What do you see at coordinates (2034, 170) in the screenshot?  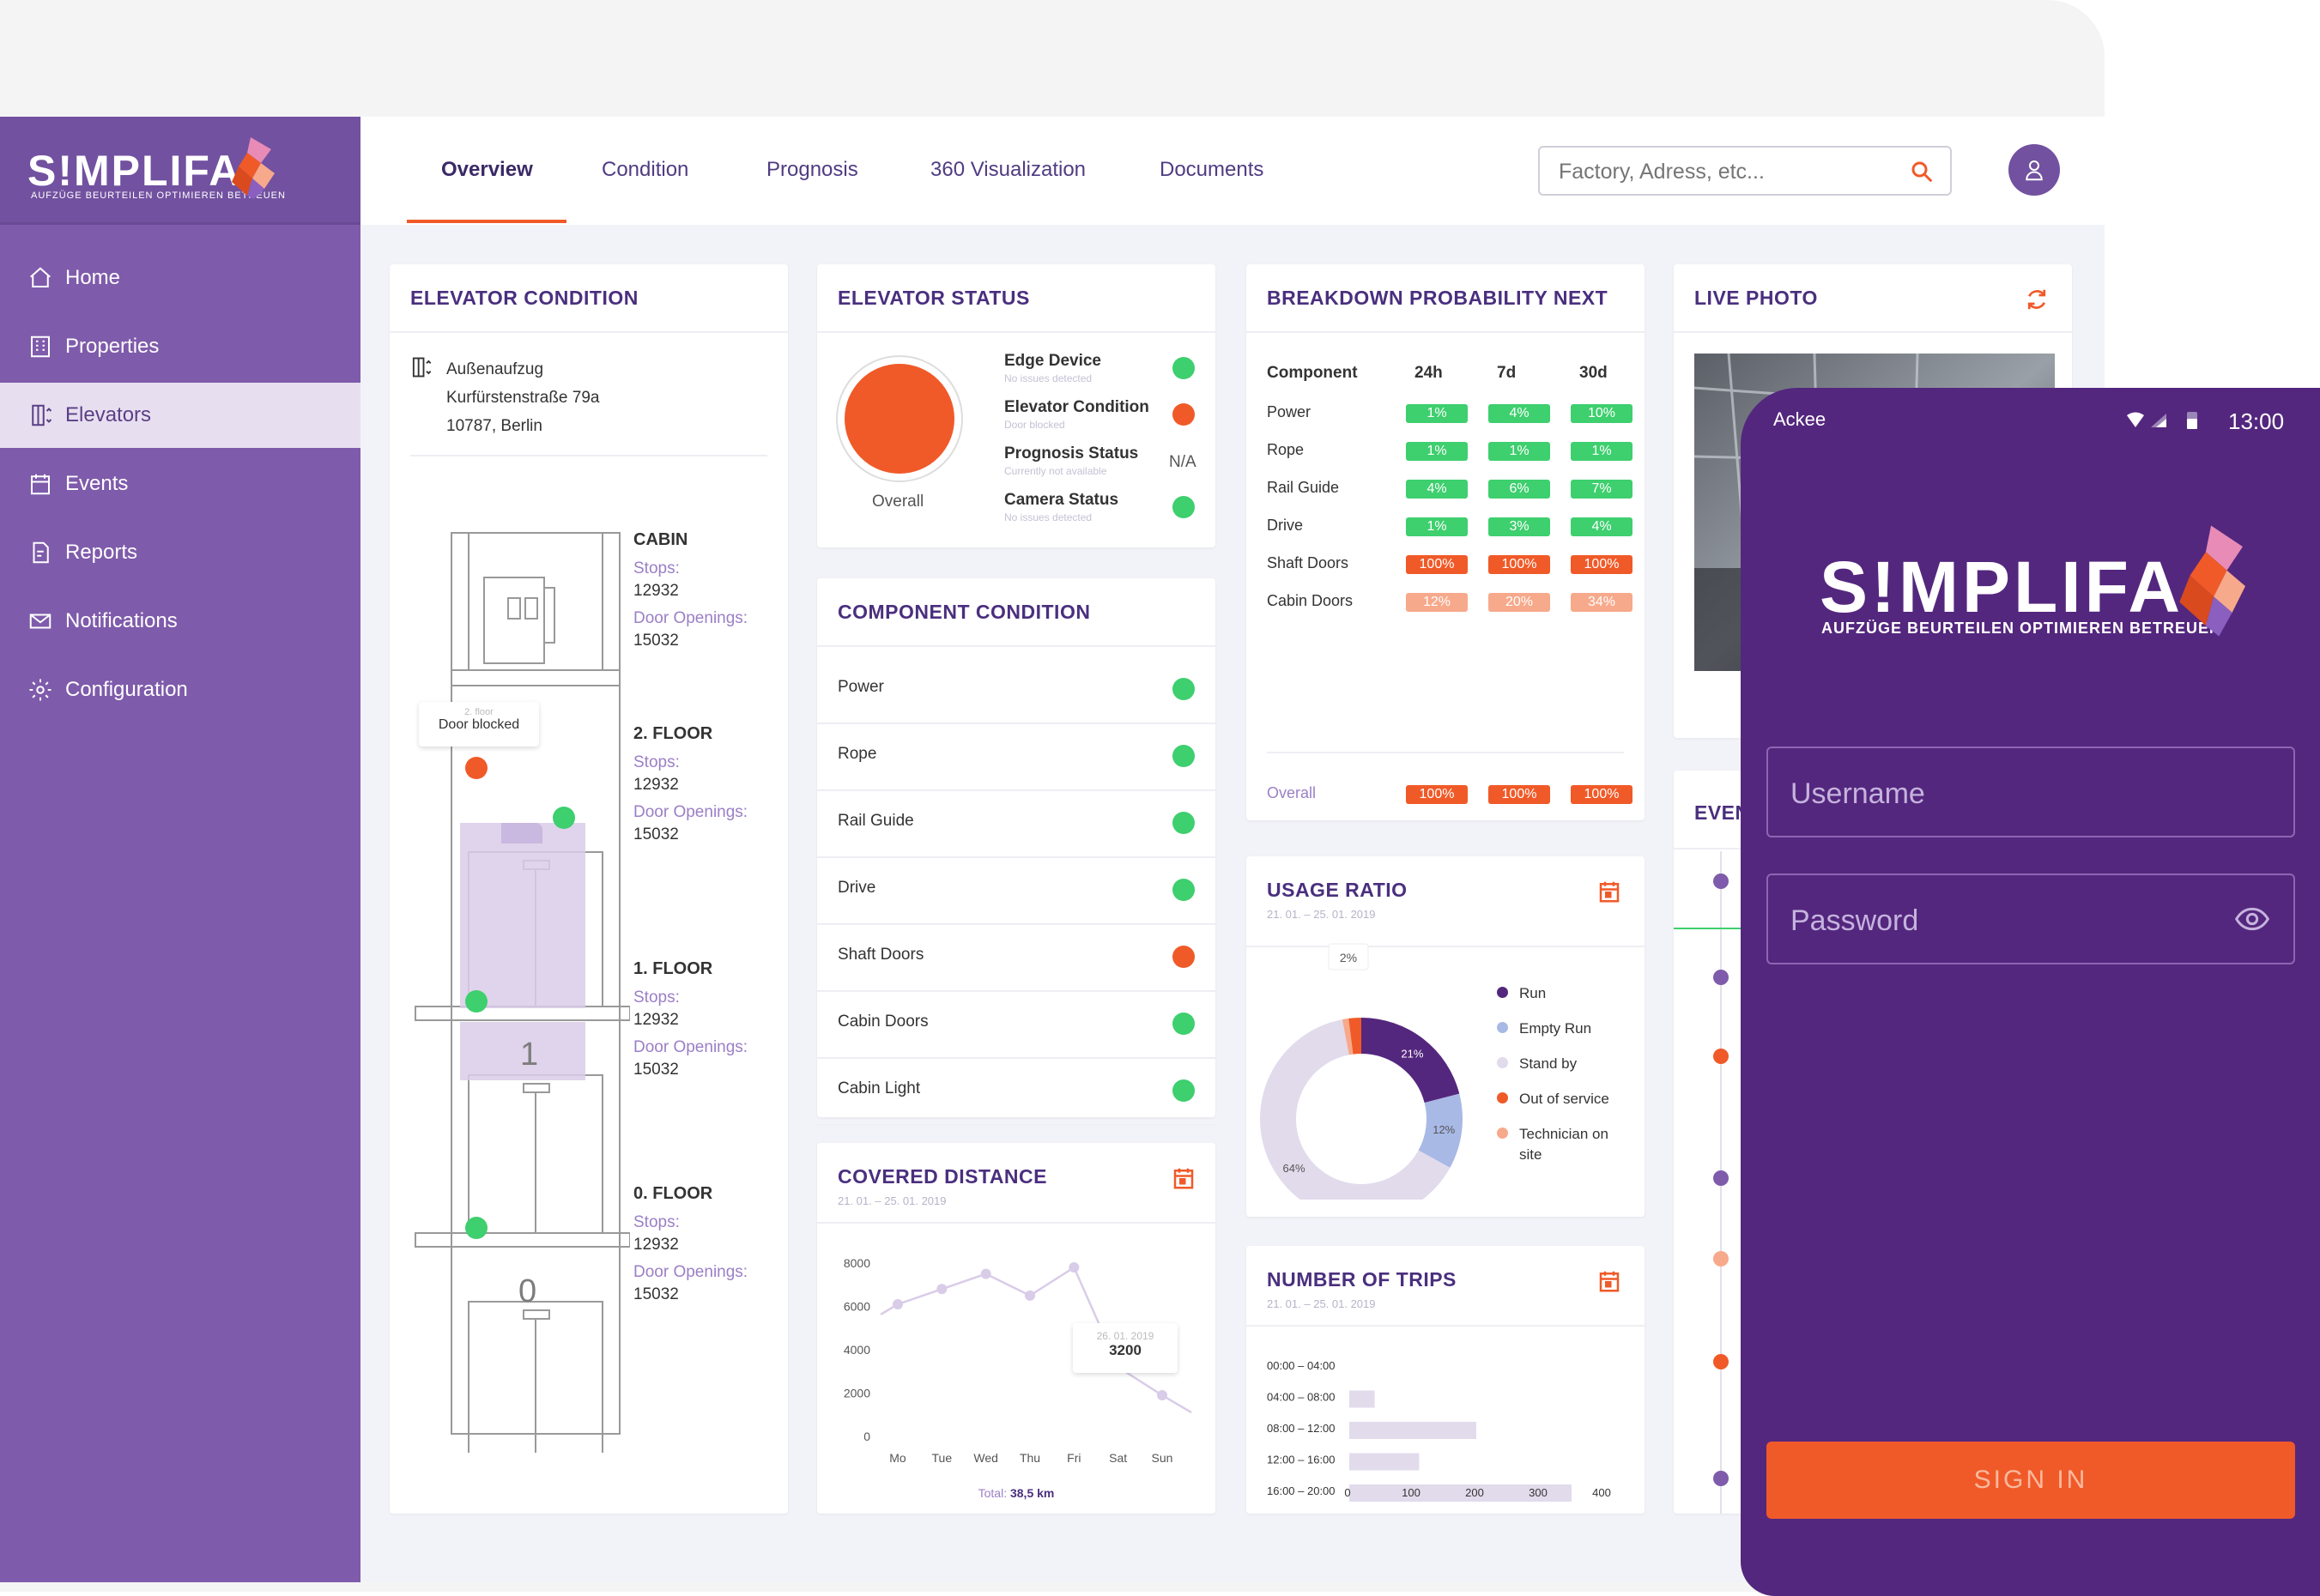 I see `user-avatar` at bounding box center [2034, 170].